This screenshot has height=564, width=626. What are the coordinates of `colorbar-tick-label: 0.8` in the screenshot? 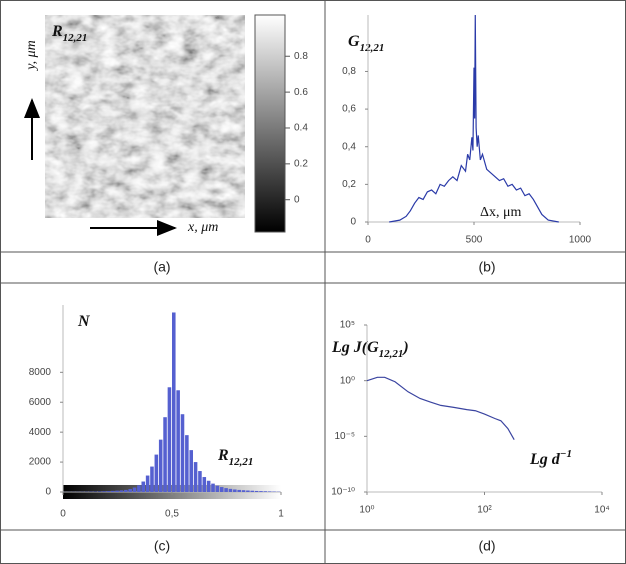 It's located at (301, 56).